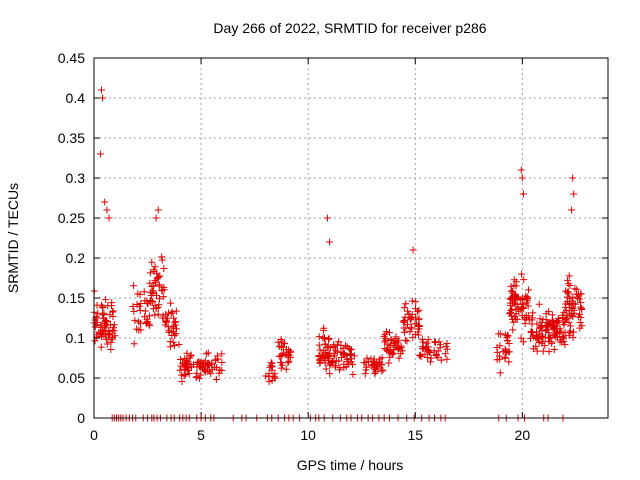  Describe the element at coordinates (71, 58) in the screenshot. I see `y-tick-label: 0.45` at that location.